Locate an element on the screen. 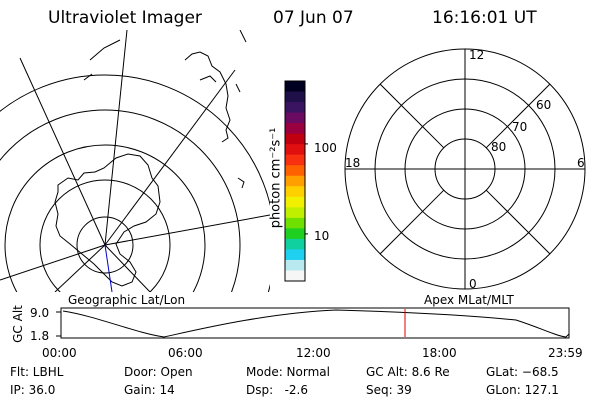 The width and height of the screenshot is (600, 400). mlat-label-80: 80 is located at coordinates (499, 147).